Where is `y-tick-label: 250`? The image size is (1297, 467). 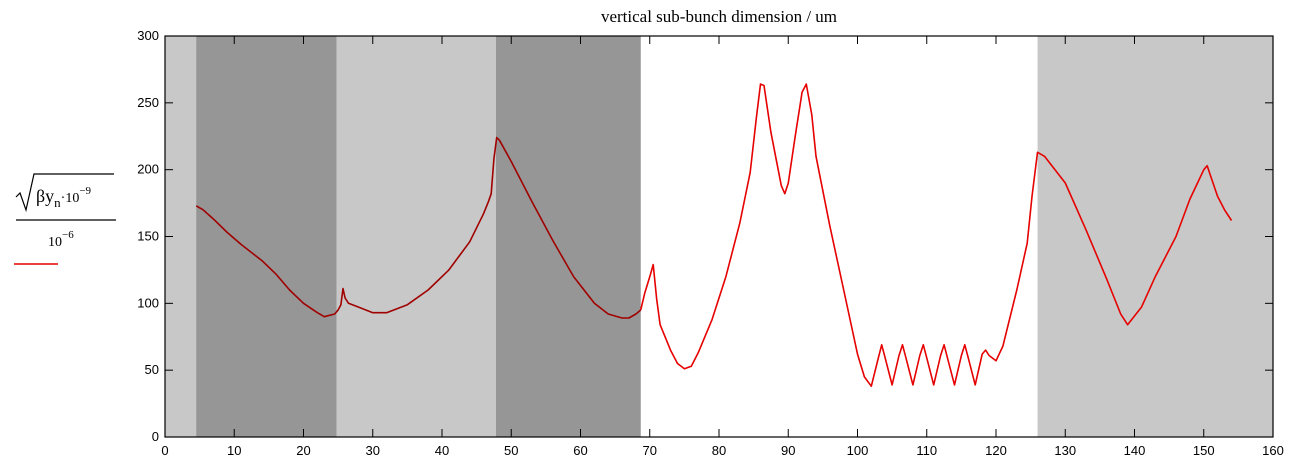 y-tick-label: 250 is located at coordinates (148, 102).